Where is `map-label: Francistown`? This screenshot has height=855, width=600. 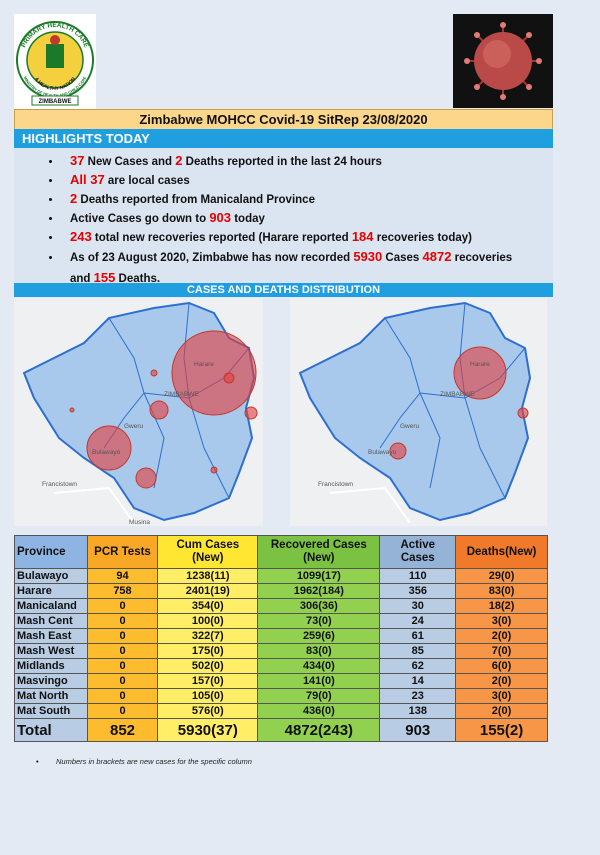 map-label: Francistown is located at coordinates (335, 484).